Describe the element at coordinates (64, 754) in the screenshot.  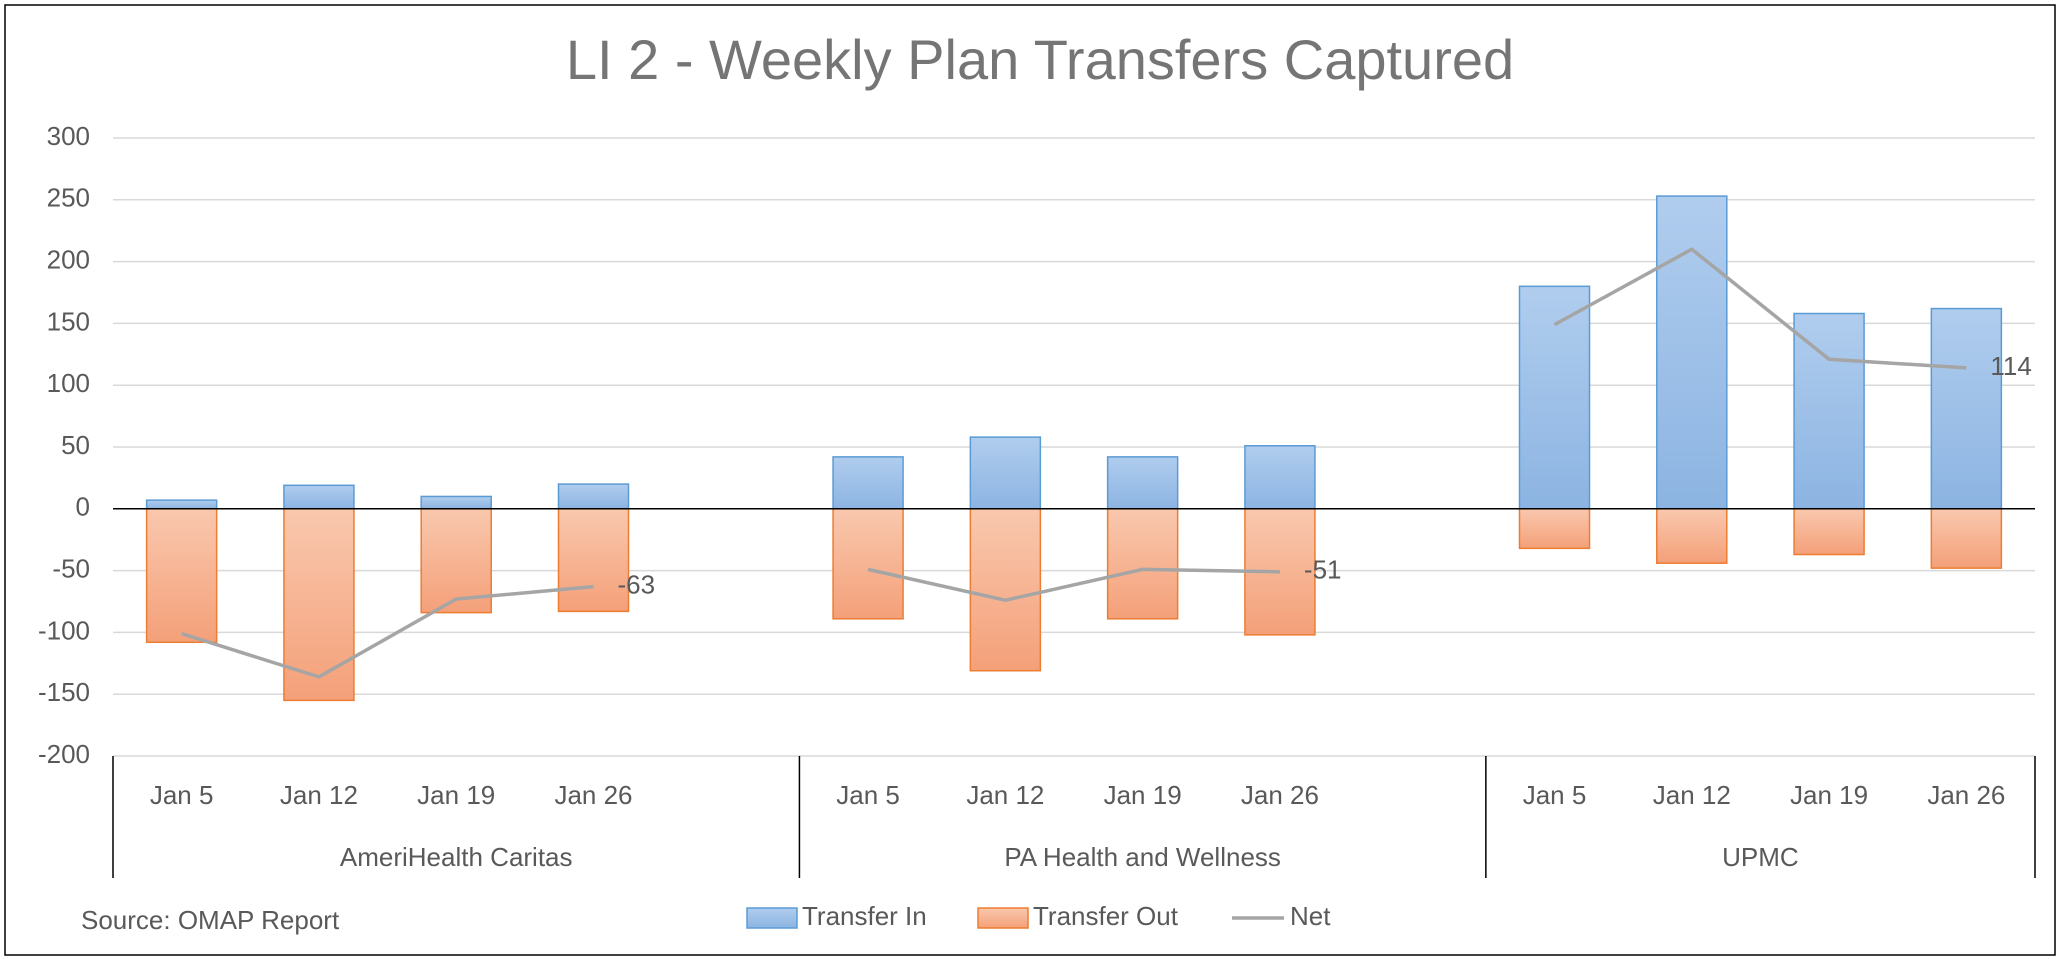
I see `y-tick-label: -200` at that location.